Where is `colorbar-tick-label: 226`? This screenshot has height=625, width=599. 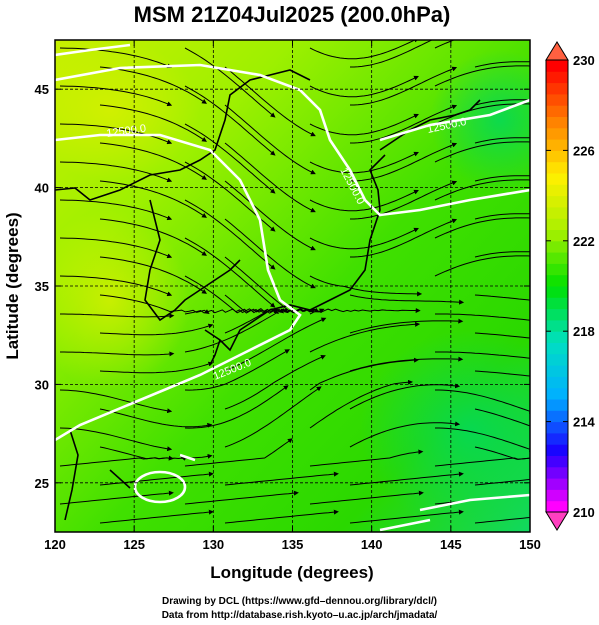
colorbar-tick-label: 226 is located at coordinates (584, 150).